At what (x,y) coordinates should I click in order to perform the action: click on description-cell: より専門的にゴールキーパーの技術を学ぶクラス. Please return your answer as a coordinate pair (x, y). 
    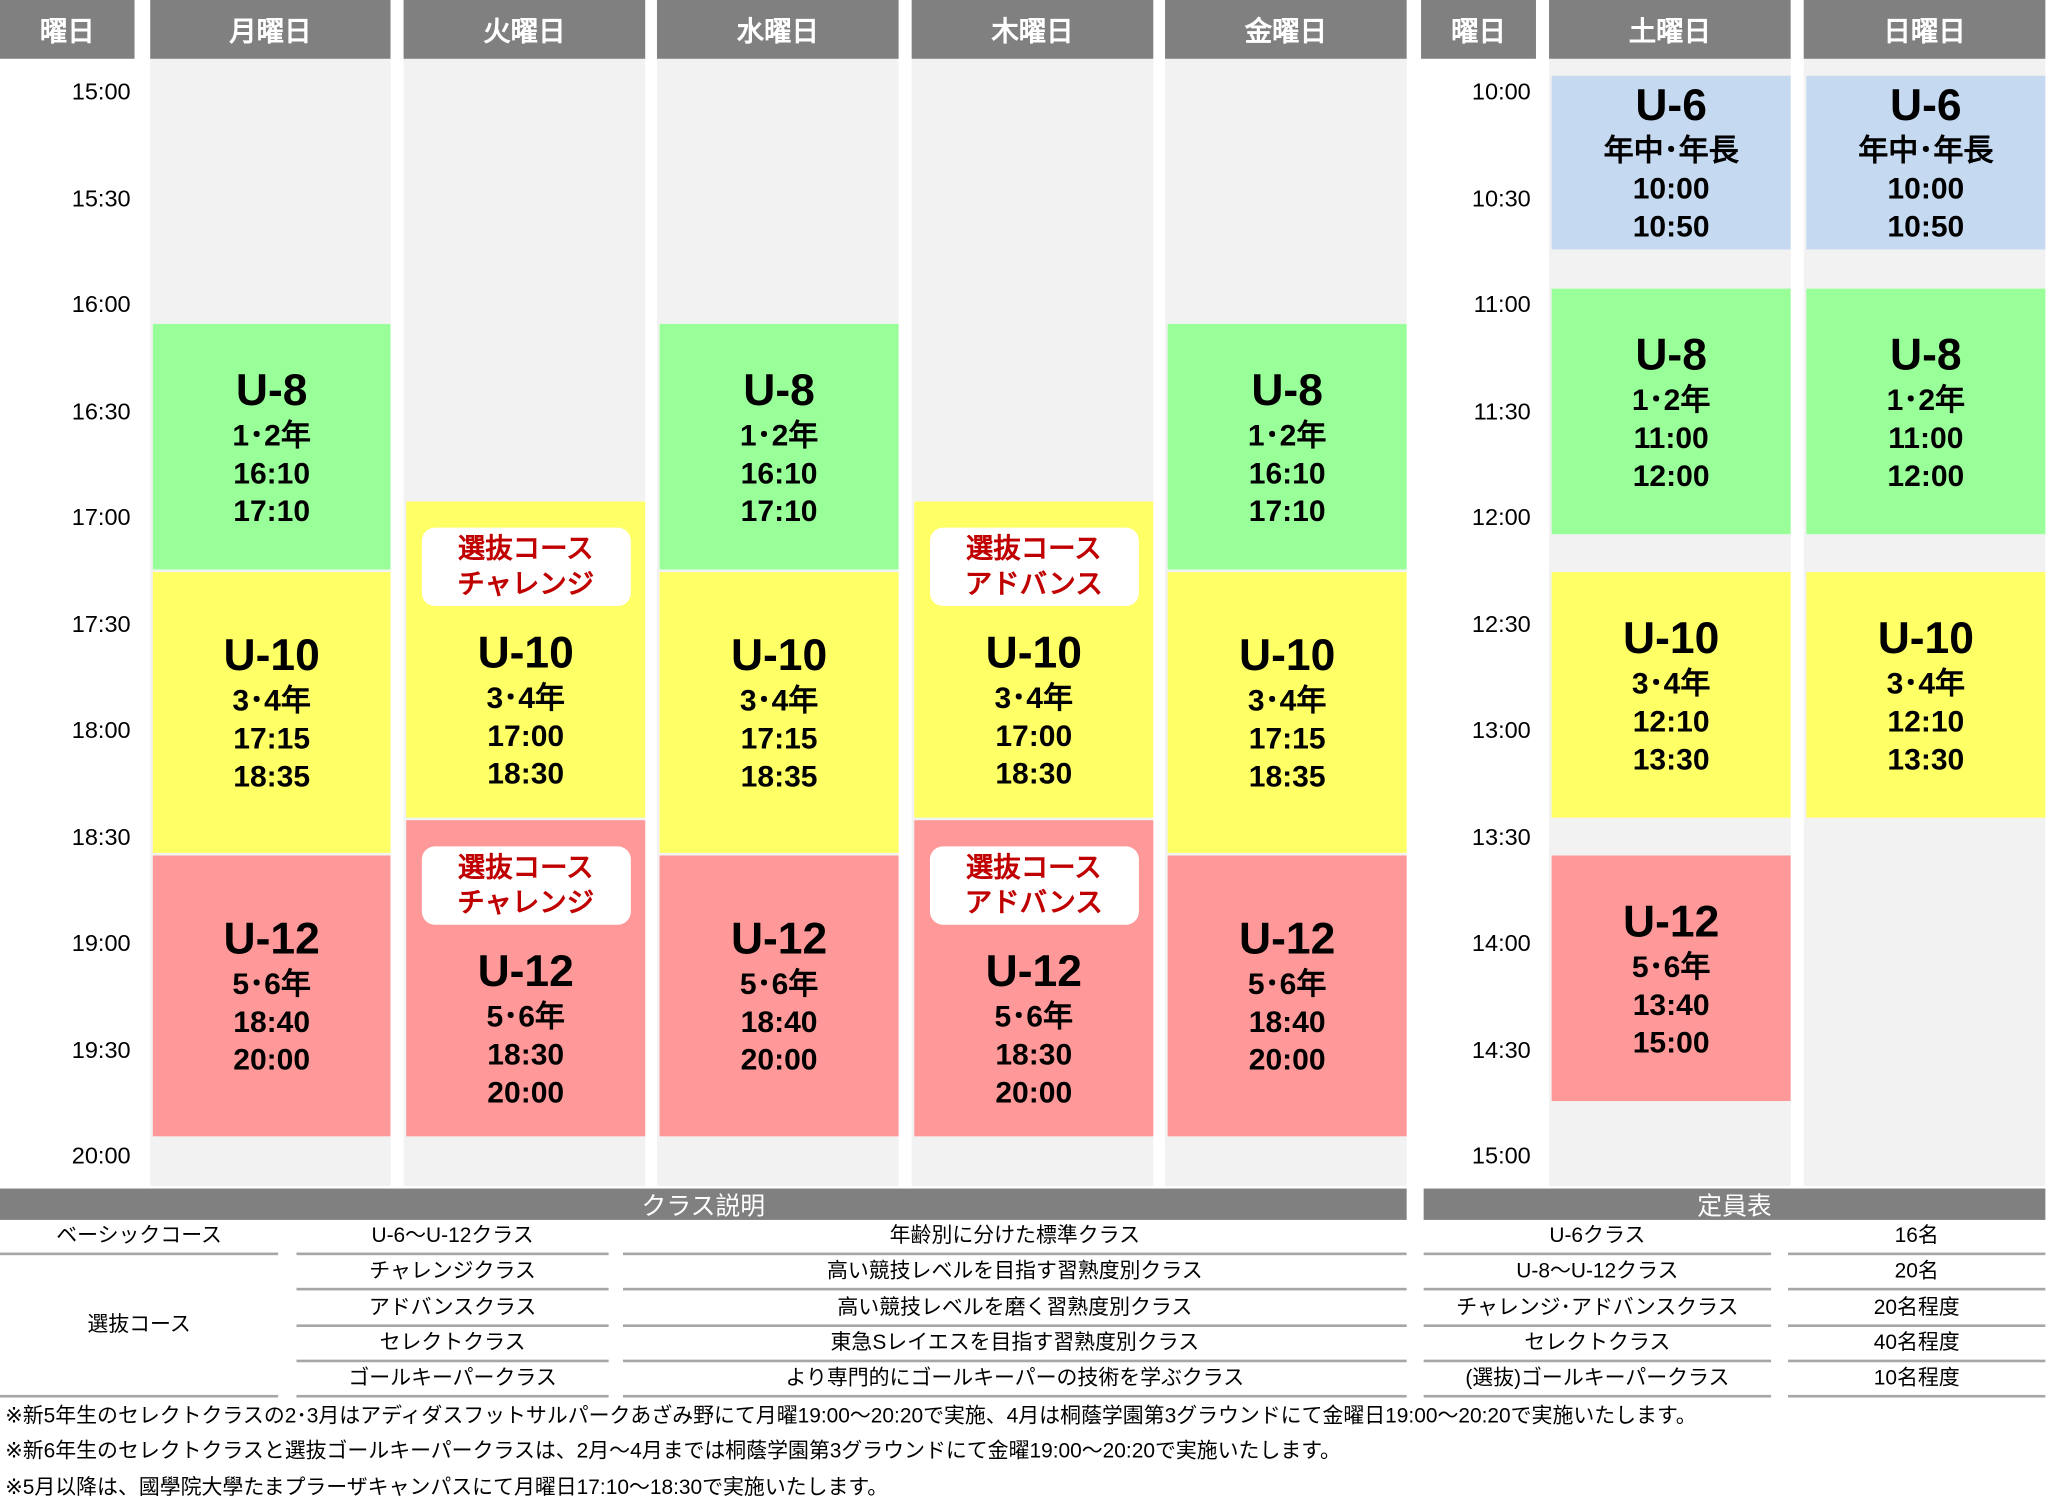
    Looking at the image, I should click on (1015, 1380).